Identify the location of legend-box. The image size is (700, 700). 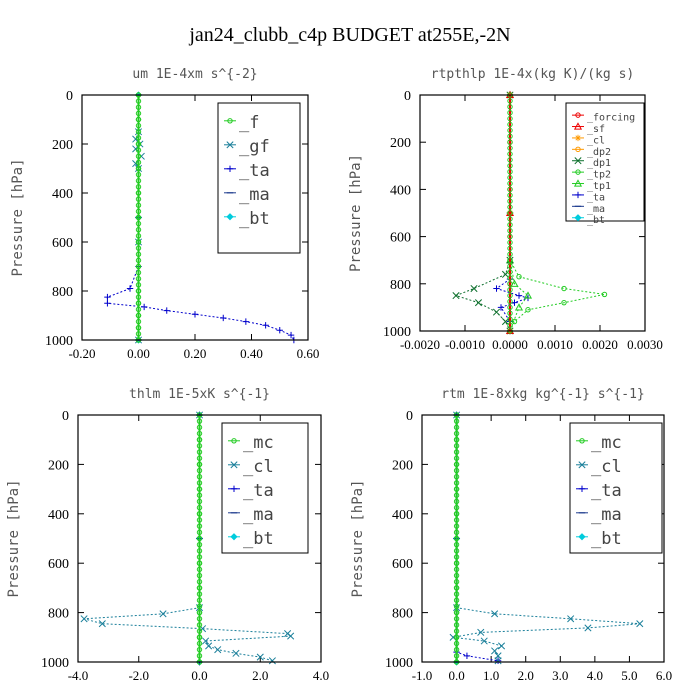
(259, 178).